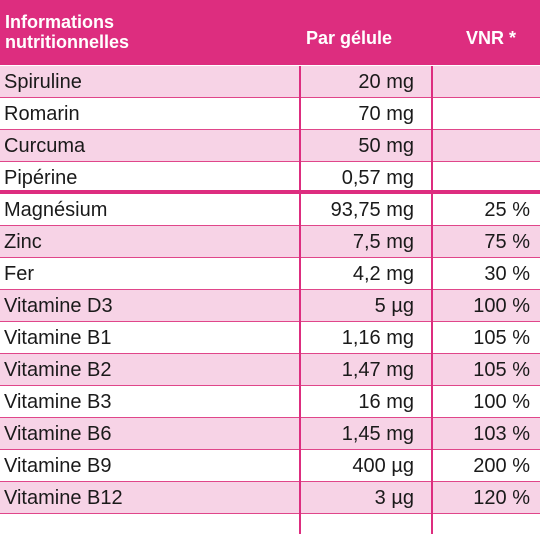 This screenshot has width=540, height=540. What do you see at coordinates (383, 242) in the screenshot?
I see `amount-per-capsule: 7,5 mg` at bounding box center [383, 242].